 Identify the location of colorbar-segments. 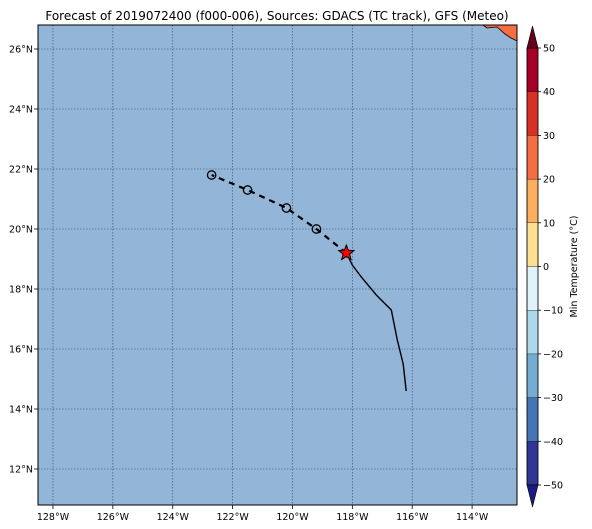
(532, 266).